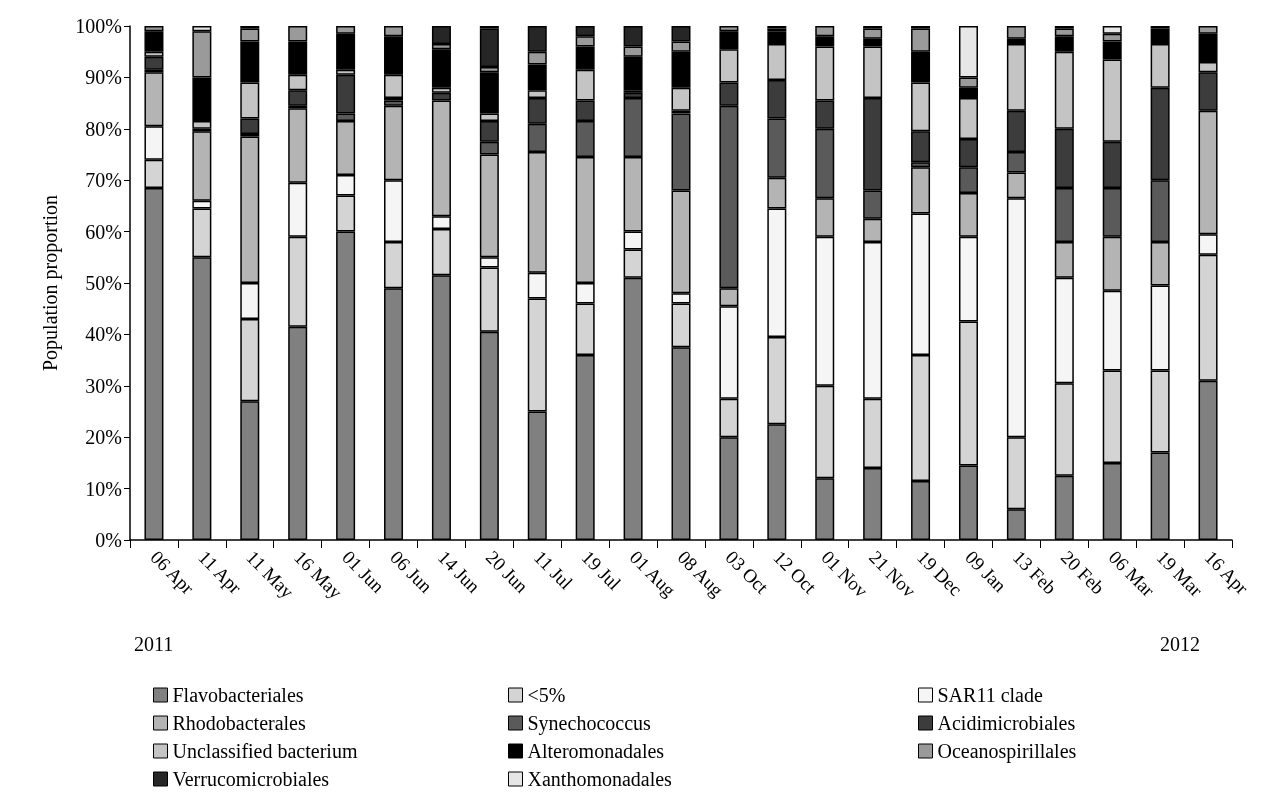  What do you see at coordinates (154, 644) in the screenshot?
I see `text: 2011` at bounding box center [154, 644].